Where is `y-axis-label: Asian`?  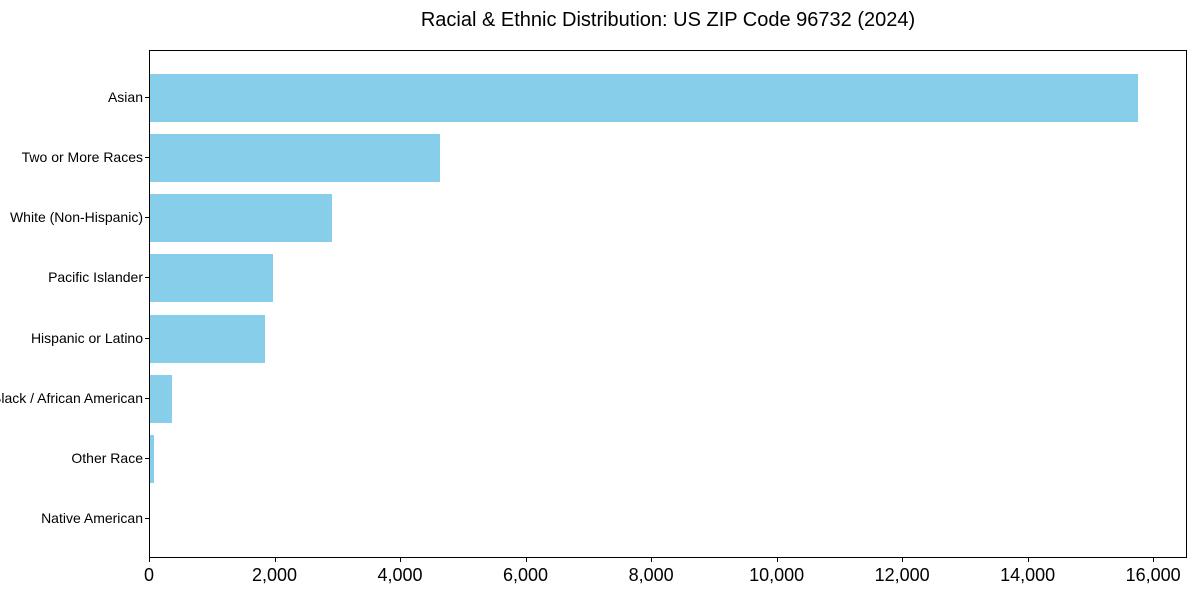
y-axis-label: Asian is located at coordinates (125, 97).